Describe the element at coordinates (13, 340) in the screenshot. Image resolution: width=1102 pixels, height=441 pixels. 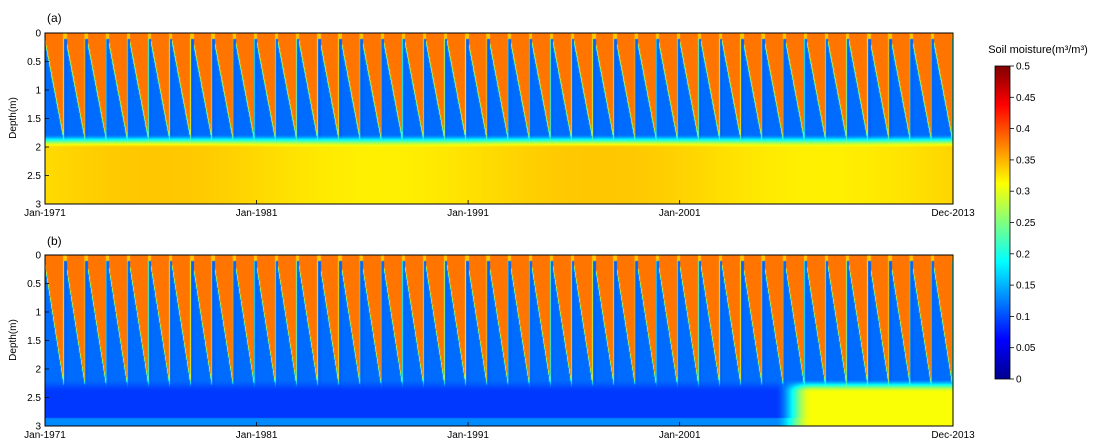
I see `panel-b-ylabel: Depth(m)` at that location.